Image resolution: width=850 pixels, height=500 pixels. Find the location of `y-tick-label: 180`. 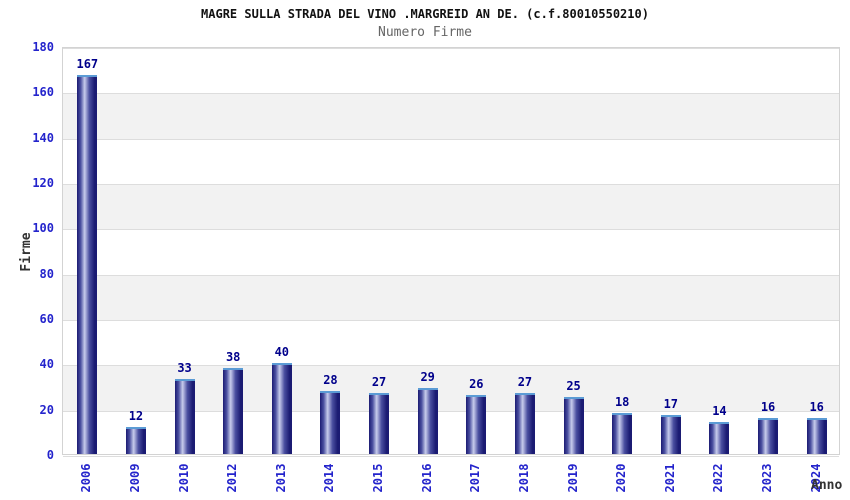

y-tick-label: 180 is located at coordinates (43, 47).